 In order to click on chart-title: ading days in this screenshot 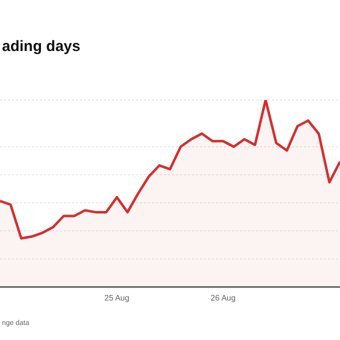, I will do `click(41, 46)`.